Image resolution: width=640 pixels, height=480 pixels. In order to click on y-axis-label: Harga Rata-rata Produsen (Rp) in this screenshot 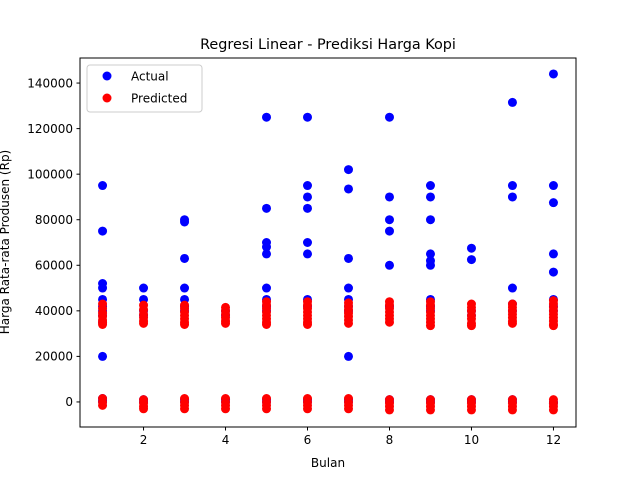, I will do `click(6, 242)`.